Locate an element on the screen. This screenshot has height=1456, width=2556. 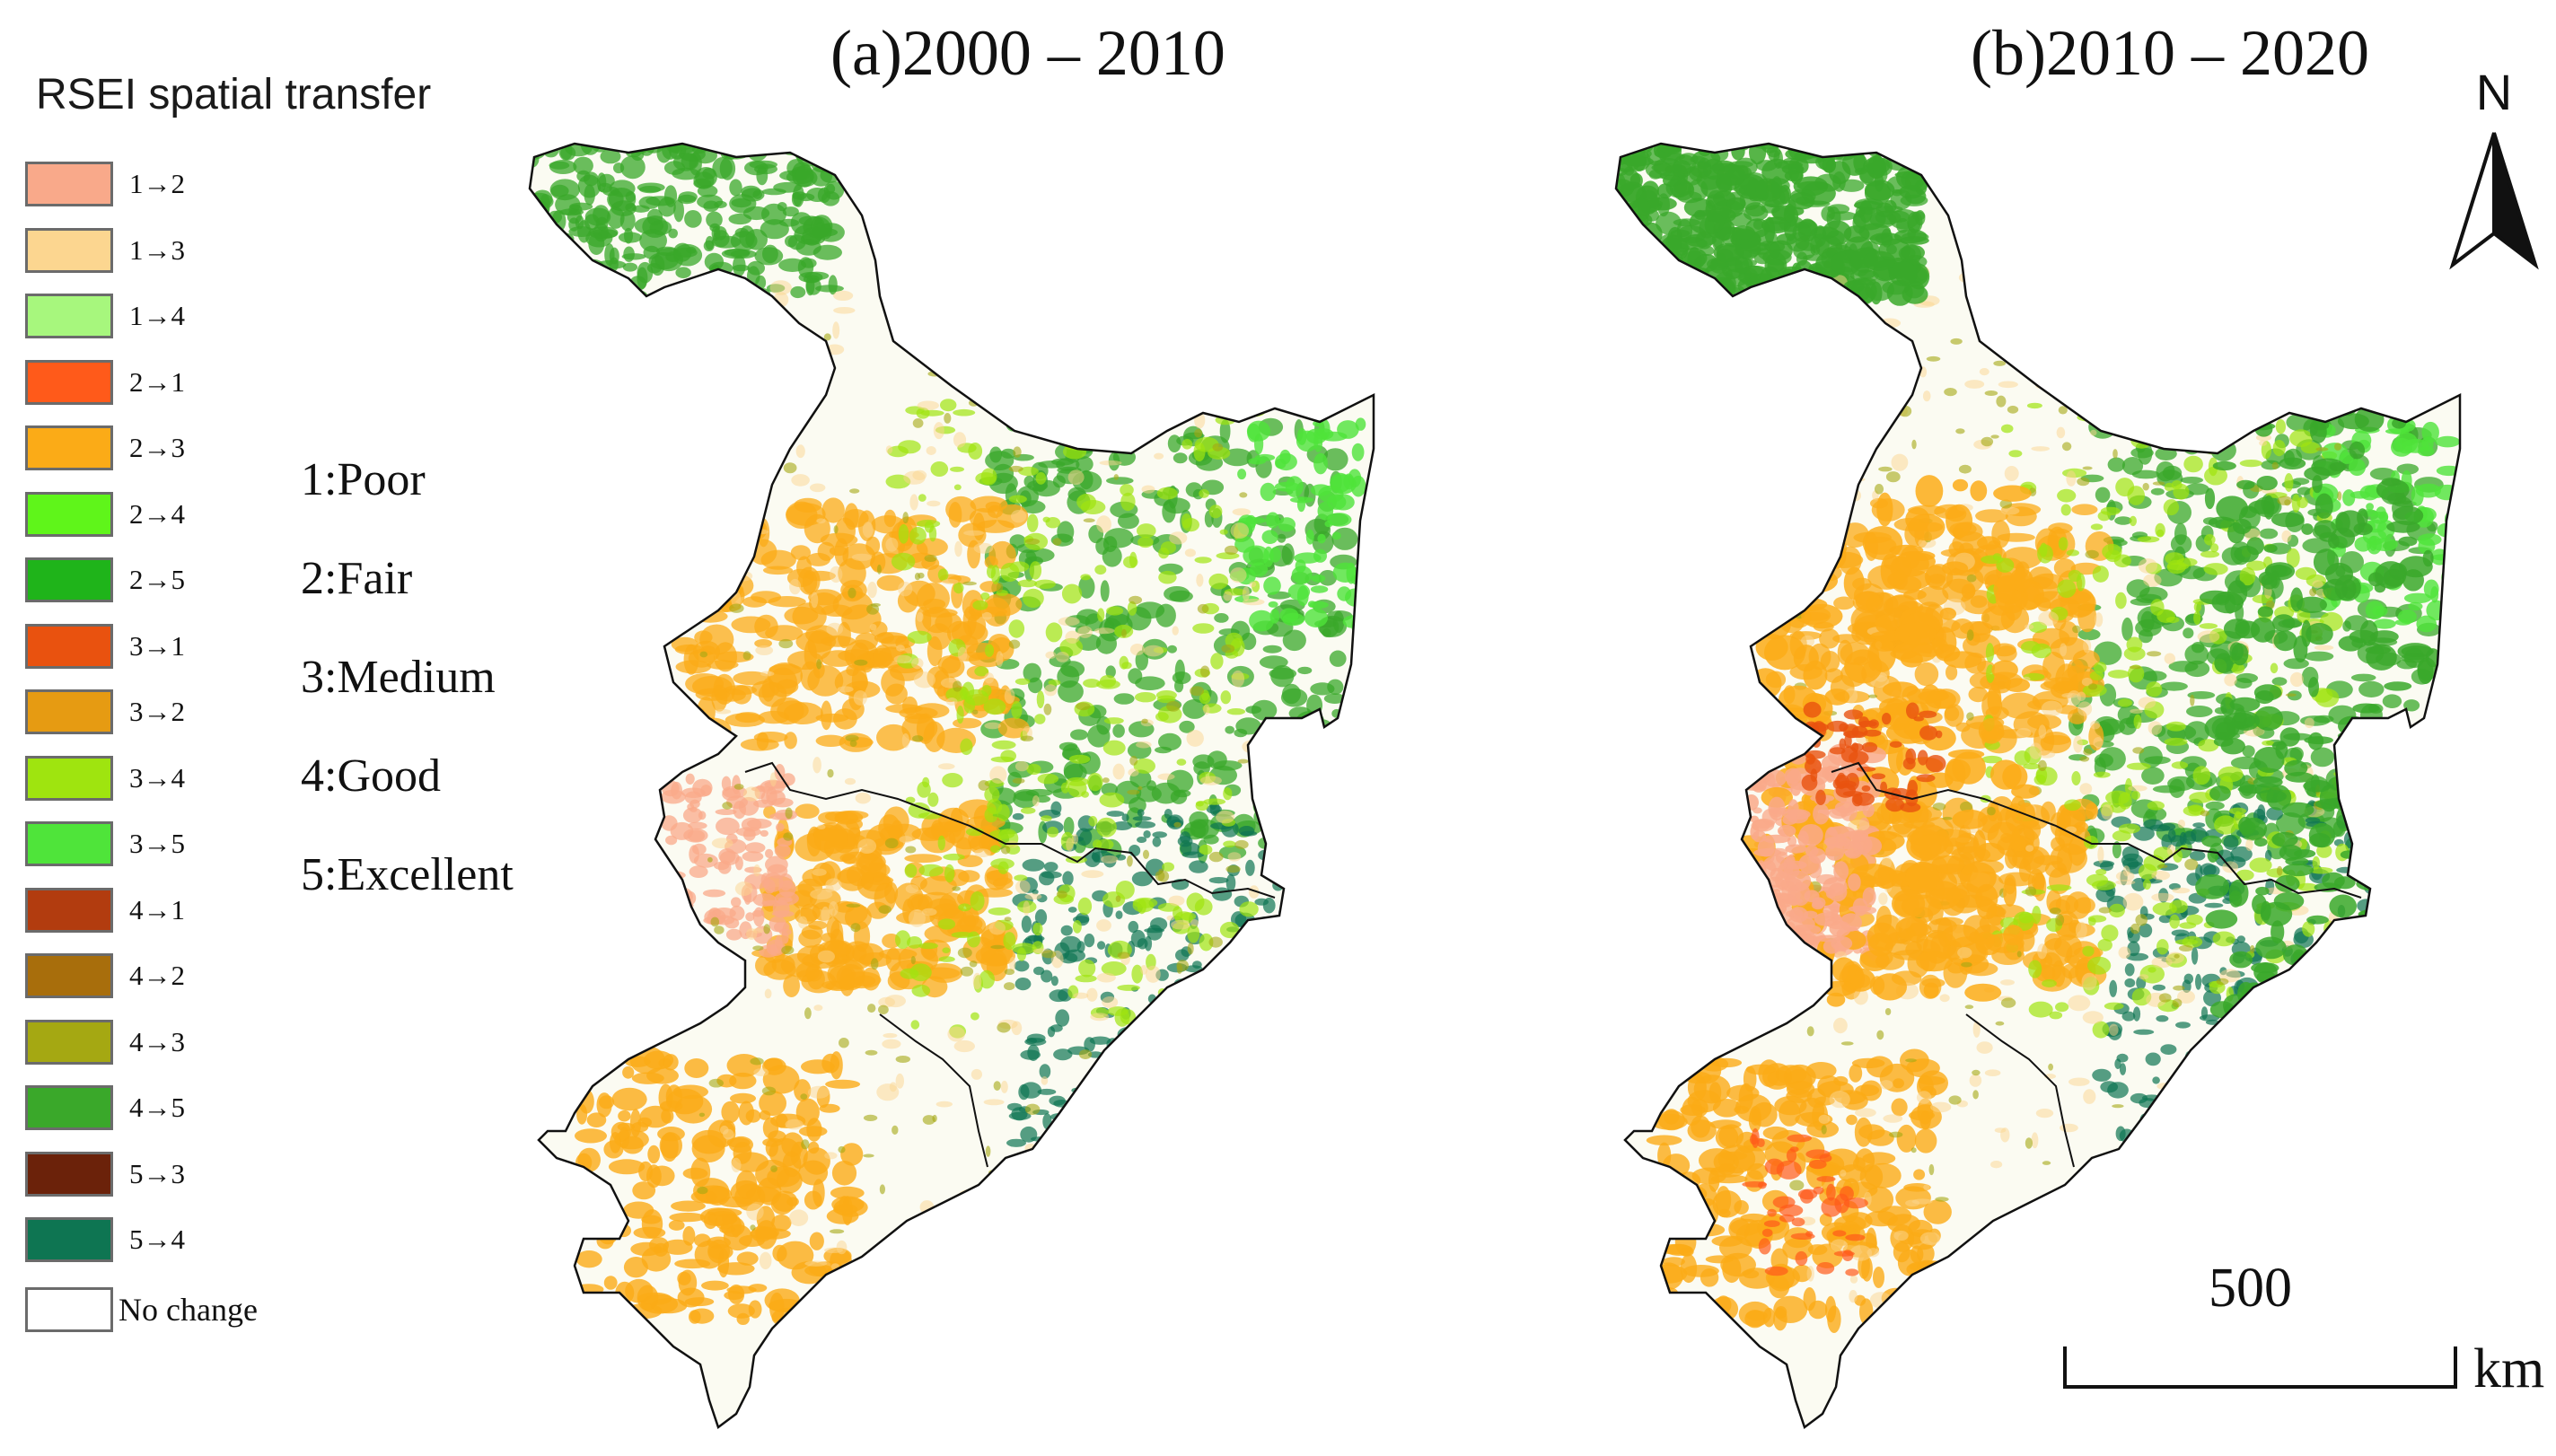
legend-label: 3→4 is located at coordinates (157, 778).